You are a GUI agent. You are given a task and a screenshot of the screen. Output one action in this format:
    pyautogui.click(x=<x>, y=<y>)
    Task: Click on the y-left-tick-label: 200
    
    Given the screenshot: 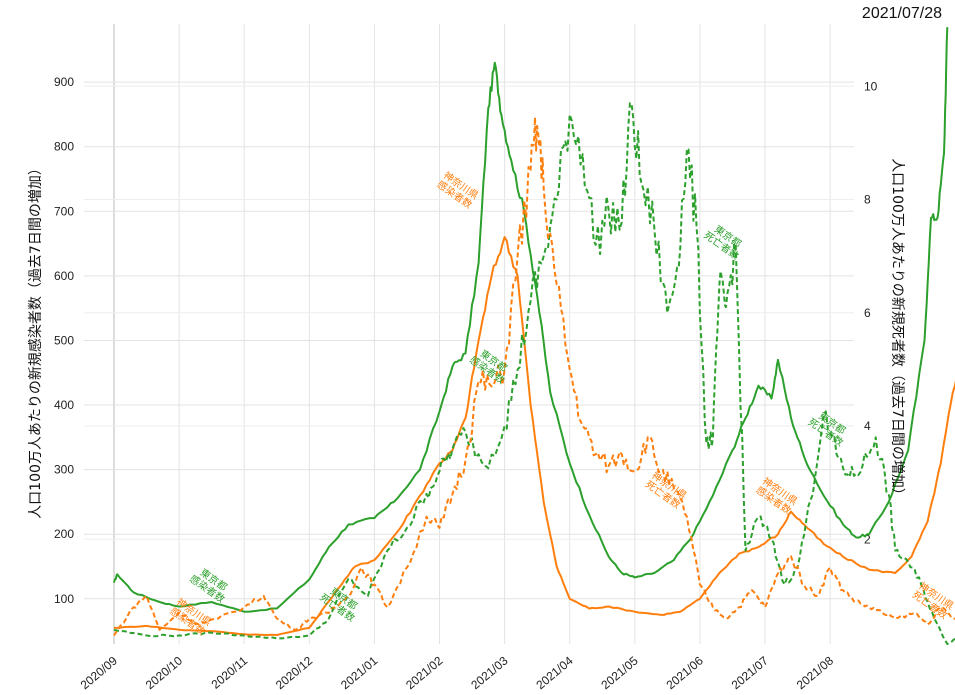 What is the action you would take?
    pyautogui.click(x=64, y=534)
    